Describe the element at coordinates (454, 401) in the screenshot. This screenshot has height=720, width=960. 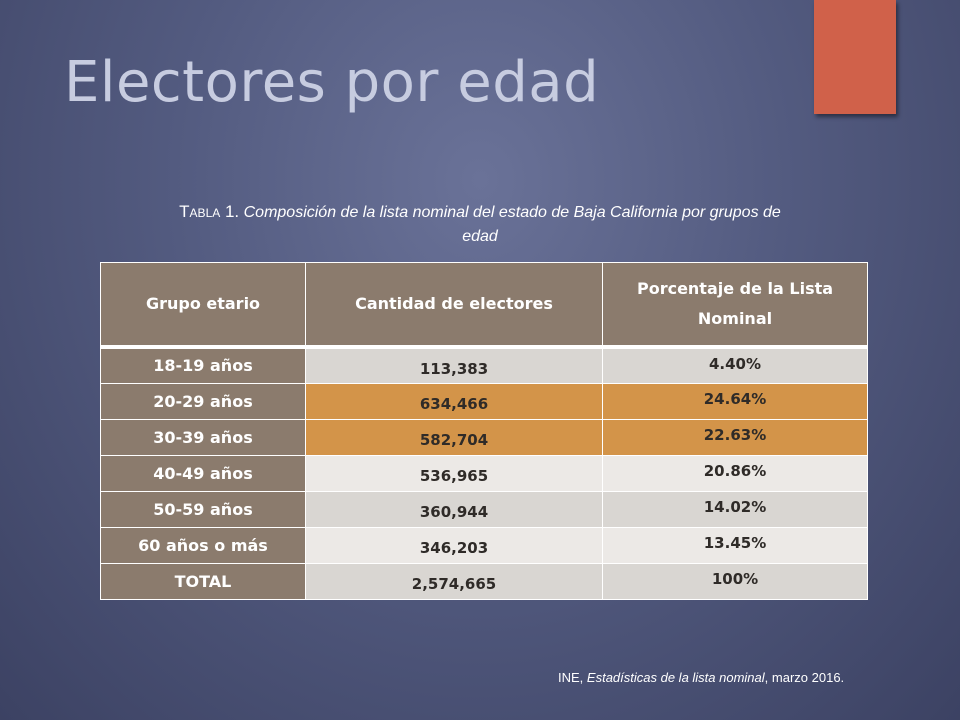
I see `cell-cantidad: 634,466` at that location.